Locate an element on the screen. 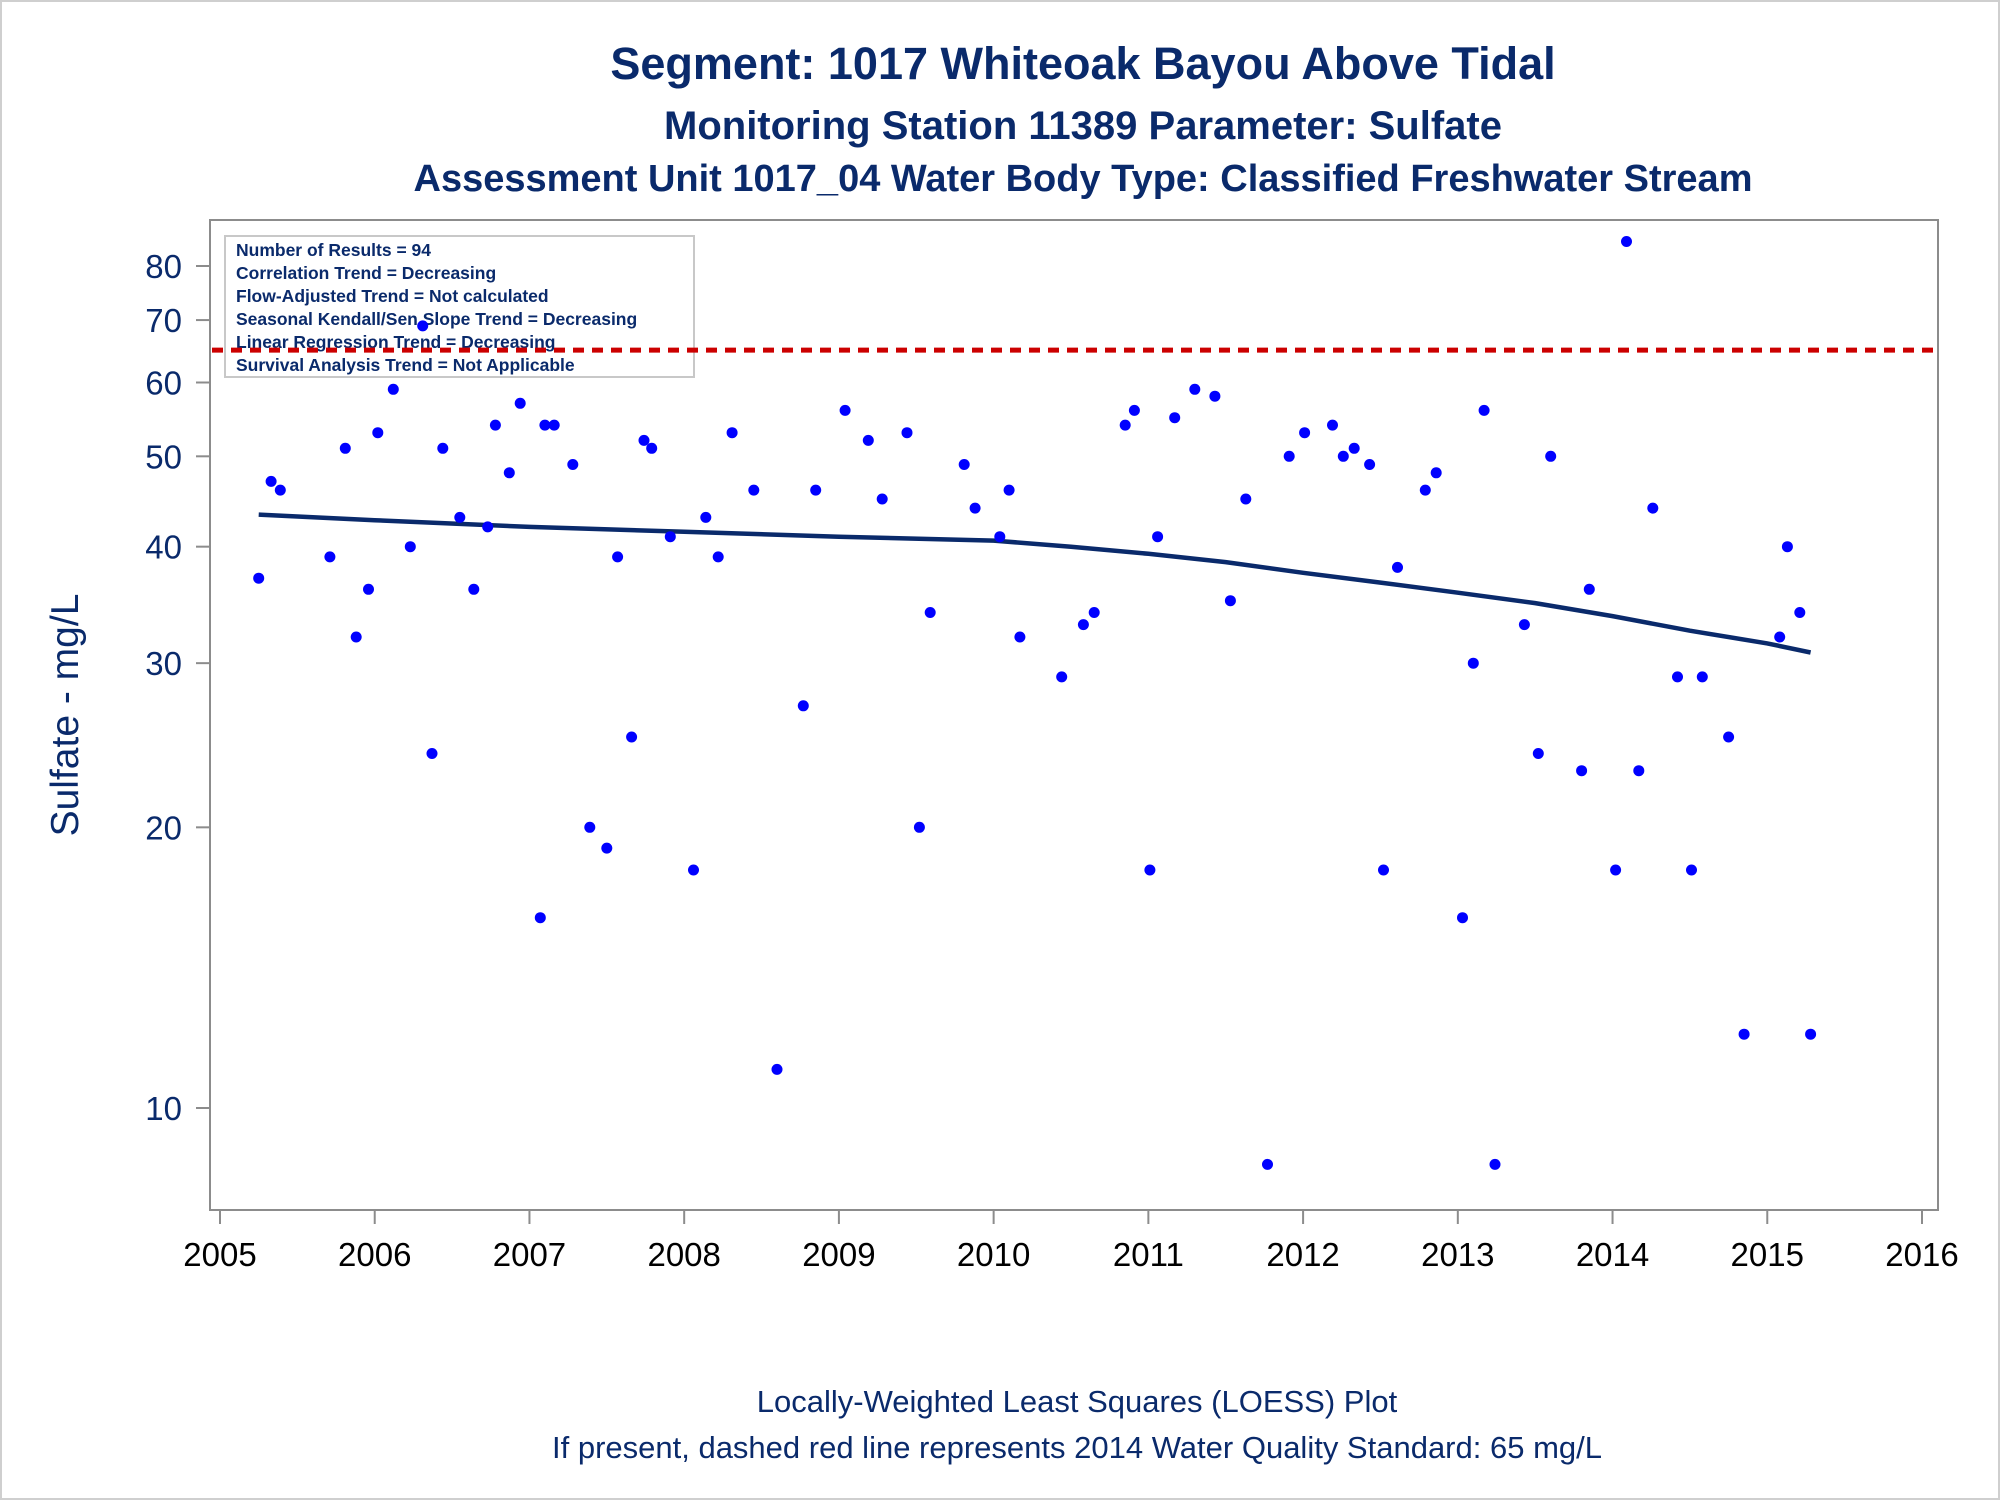 The width and height of the screenshot is (2000, 1500). x-tick-label: 2006 is located at coordinates (374, 1254).